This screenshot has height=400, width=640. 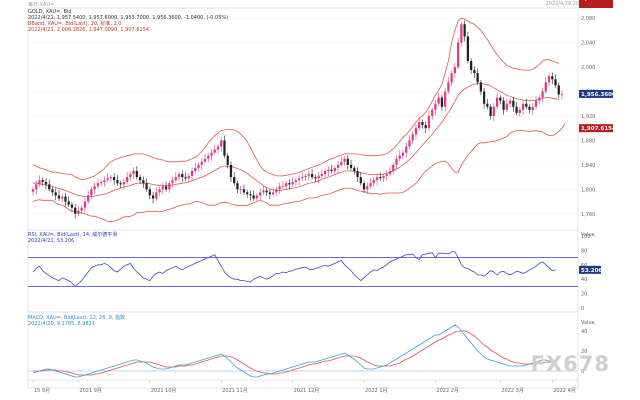 I want to click on macd-signal-line, so click(x=294, y=353).